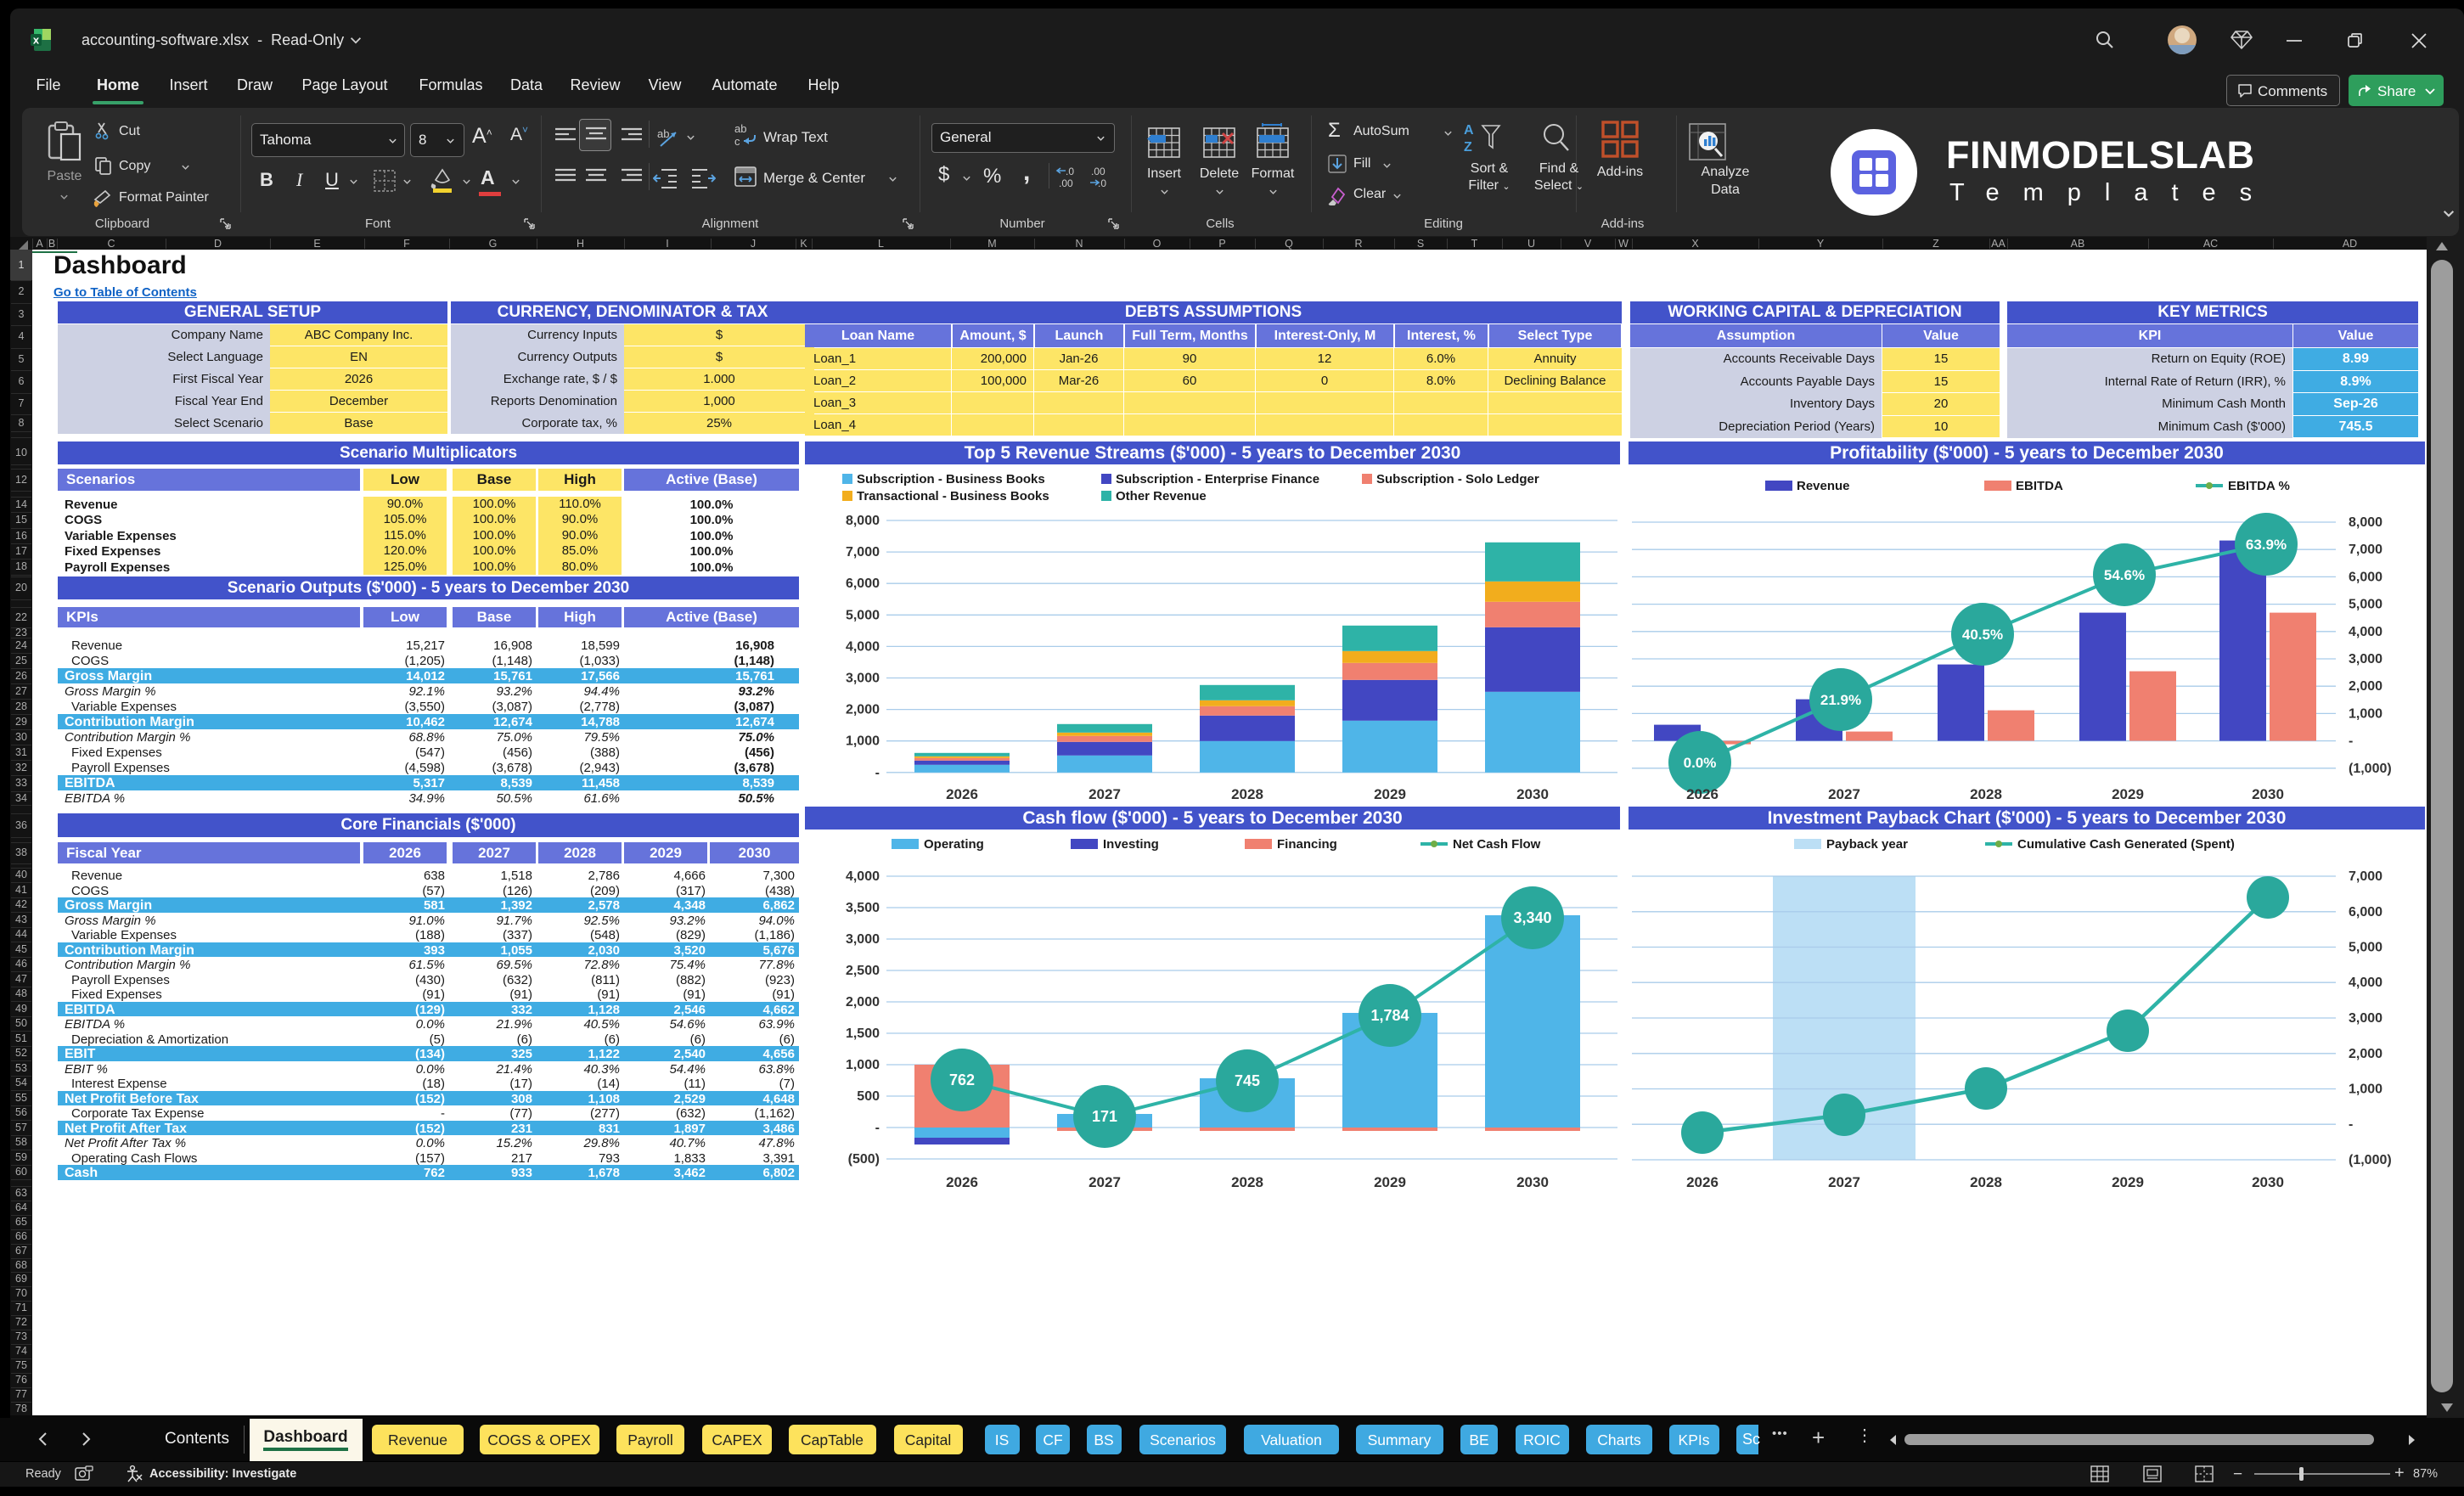  I want to click on svg-text: 762, so click(962, 1079).